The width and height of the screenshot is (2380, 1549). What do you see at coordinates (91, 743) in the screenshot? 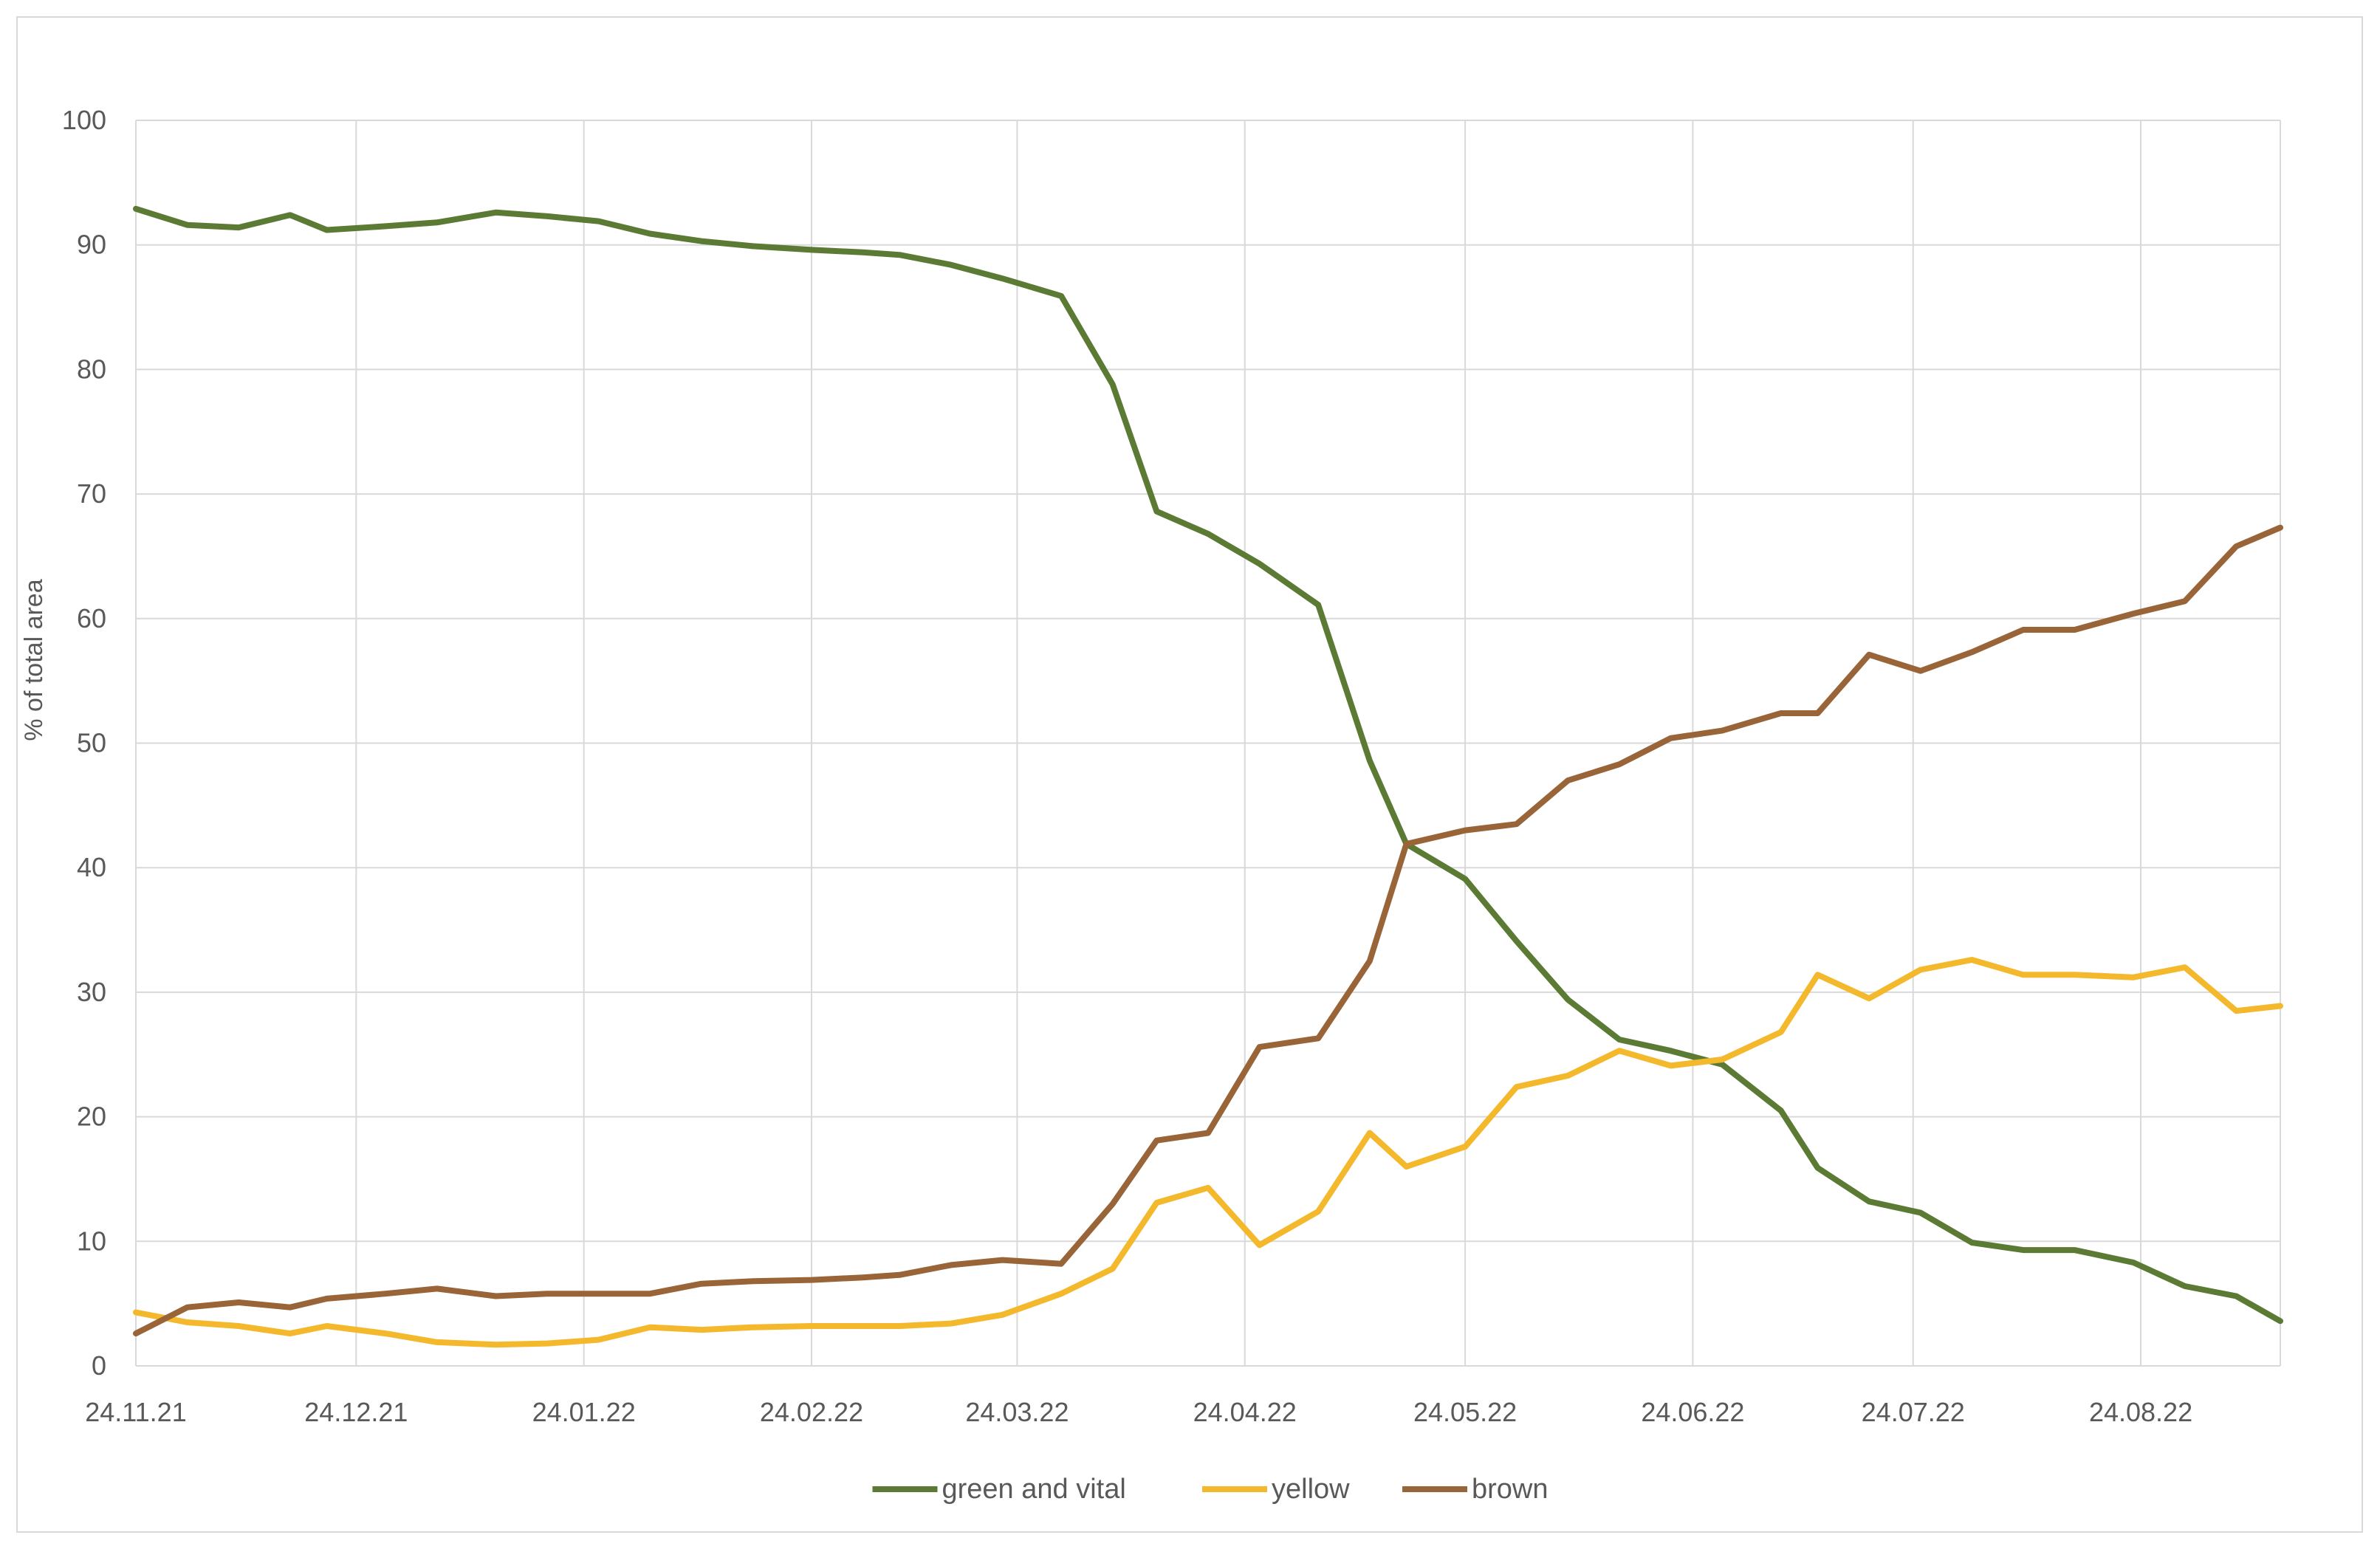
I see `y-tick-label: 50` at bounding box center [91, 743].